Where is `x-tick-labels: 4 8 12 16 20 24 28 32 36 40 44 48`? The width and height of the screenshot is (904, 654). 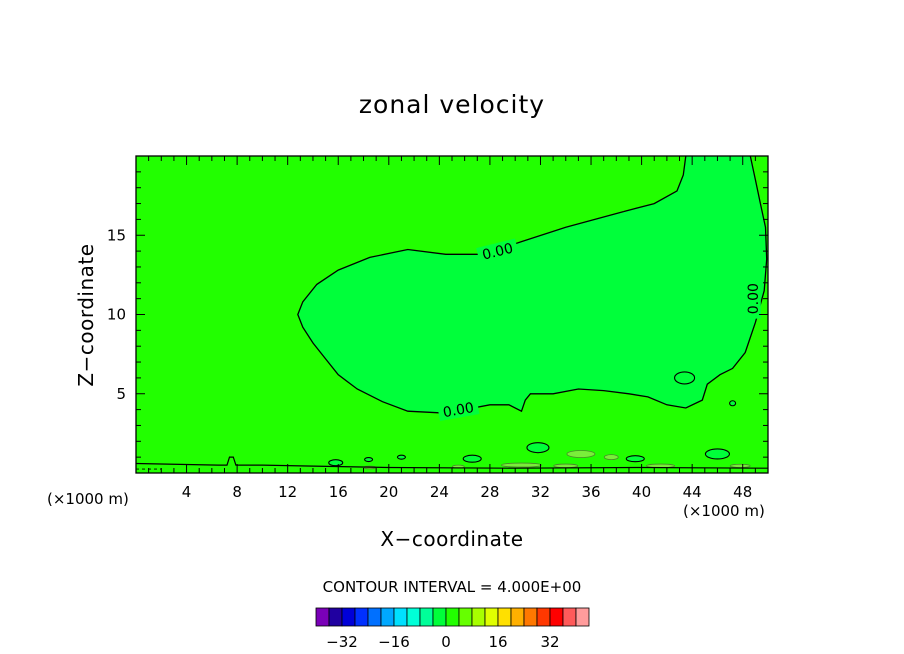 x-tick-labels: 4 8 12 16 20 24 28 32 36 40 44 48 is located at coordinates (467, 492).